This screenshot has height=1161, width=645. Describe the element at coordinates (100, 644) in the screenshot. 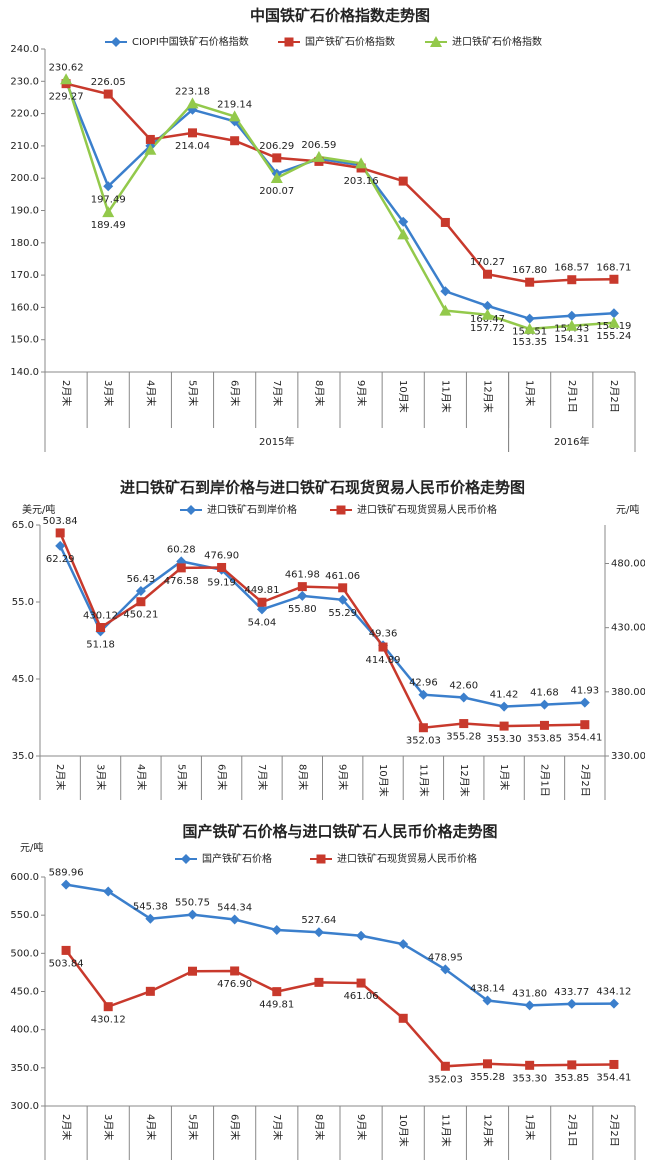

I see `data-label: 51.18` at that location.